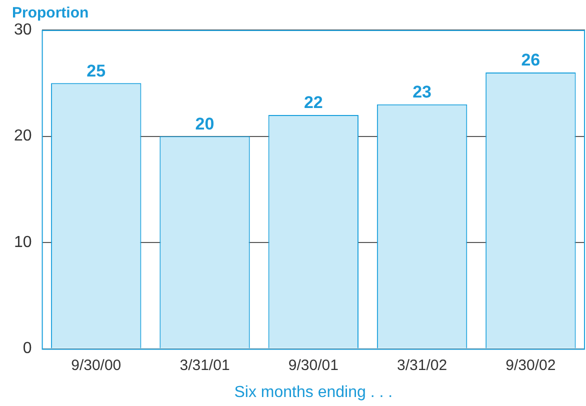  Describe the element at coordinates (313, 365) in the screenshot. I see `x-tick-label: 9/30/01` at that location.